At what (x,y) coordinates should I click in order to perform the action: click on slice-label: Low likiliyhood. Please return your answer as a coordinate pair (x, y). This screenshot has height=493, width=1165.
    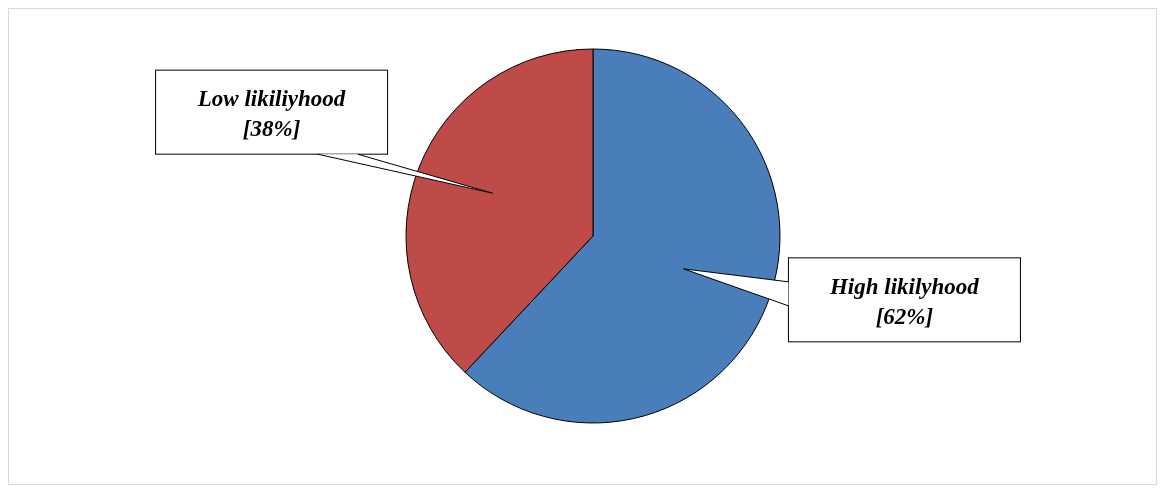
    Looking at the image, I should click on (271, 99).